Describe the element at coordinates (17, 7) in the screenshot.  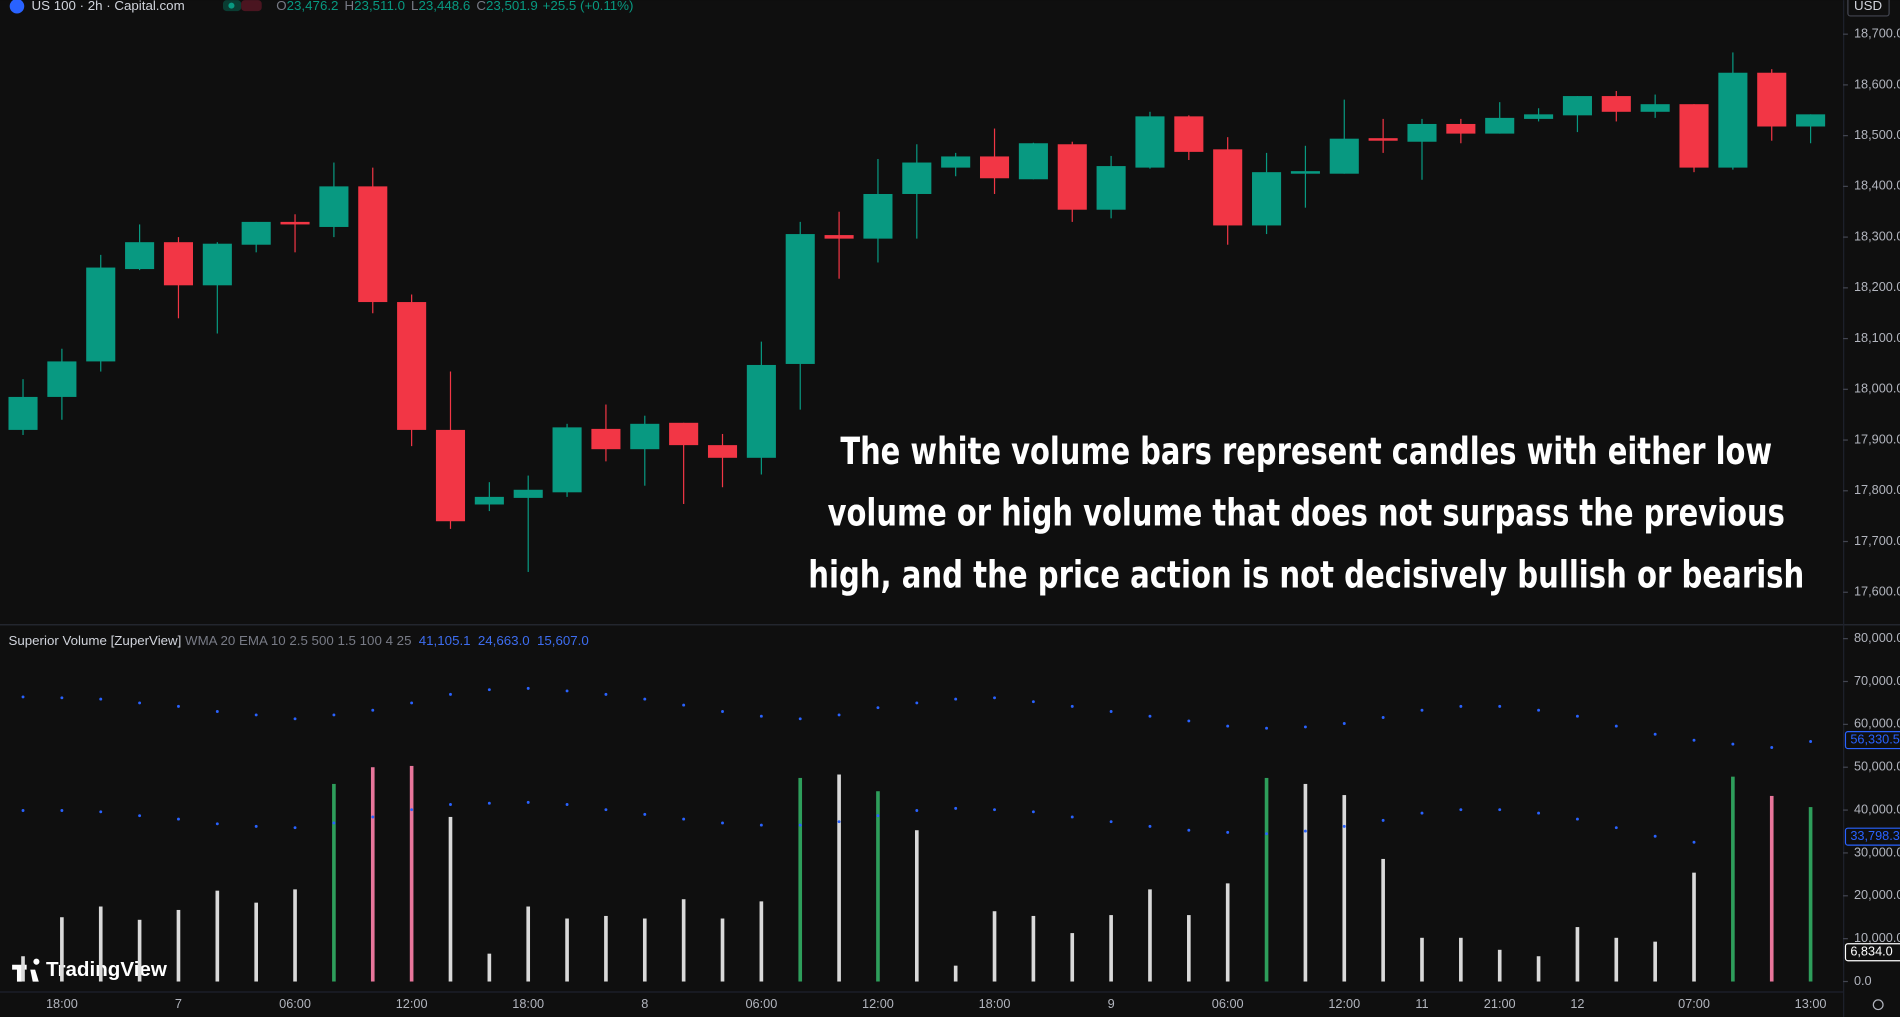
I see `symbol-icon` at that location.